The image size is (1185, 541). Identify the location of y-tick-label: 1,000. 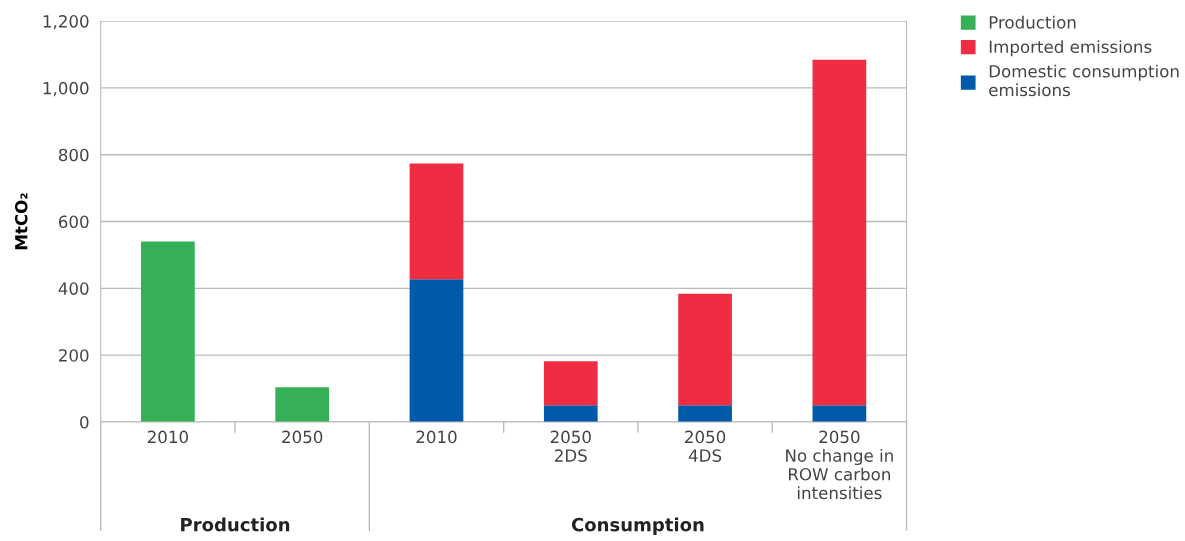
(66, 89).